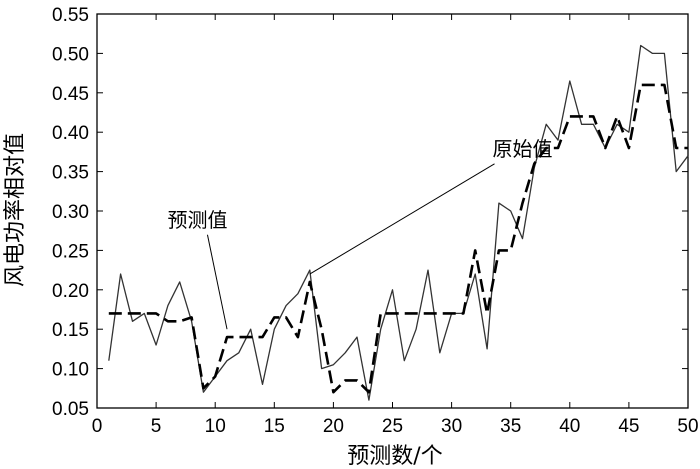 Image resolution: width=700 pixels, height=469 pixels. What do you see at coordinates (333, 426) in the screenshot?
I see `x-tick-label: 20` at bounding box center [333, 426].